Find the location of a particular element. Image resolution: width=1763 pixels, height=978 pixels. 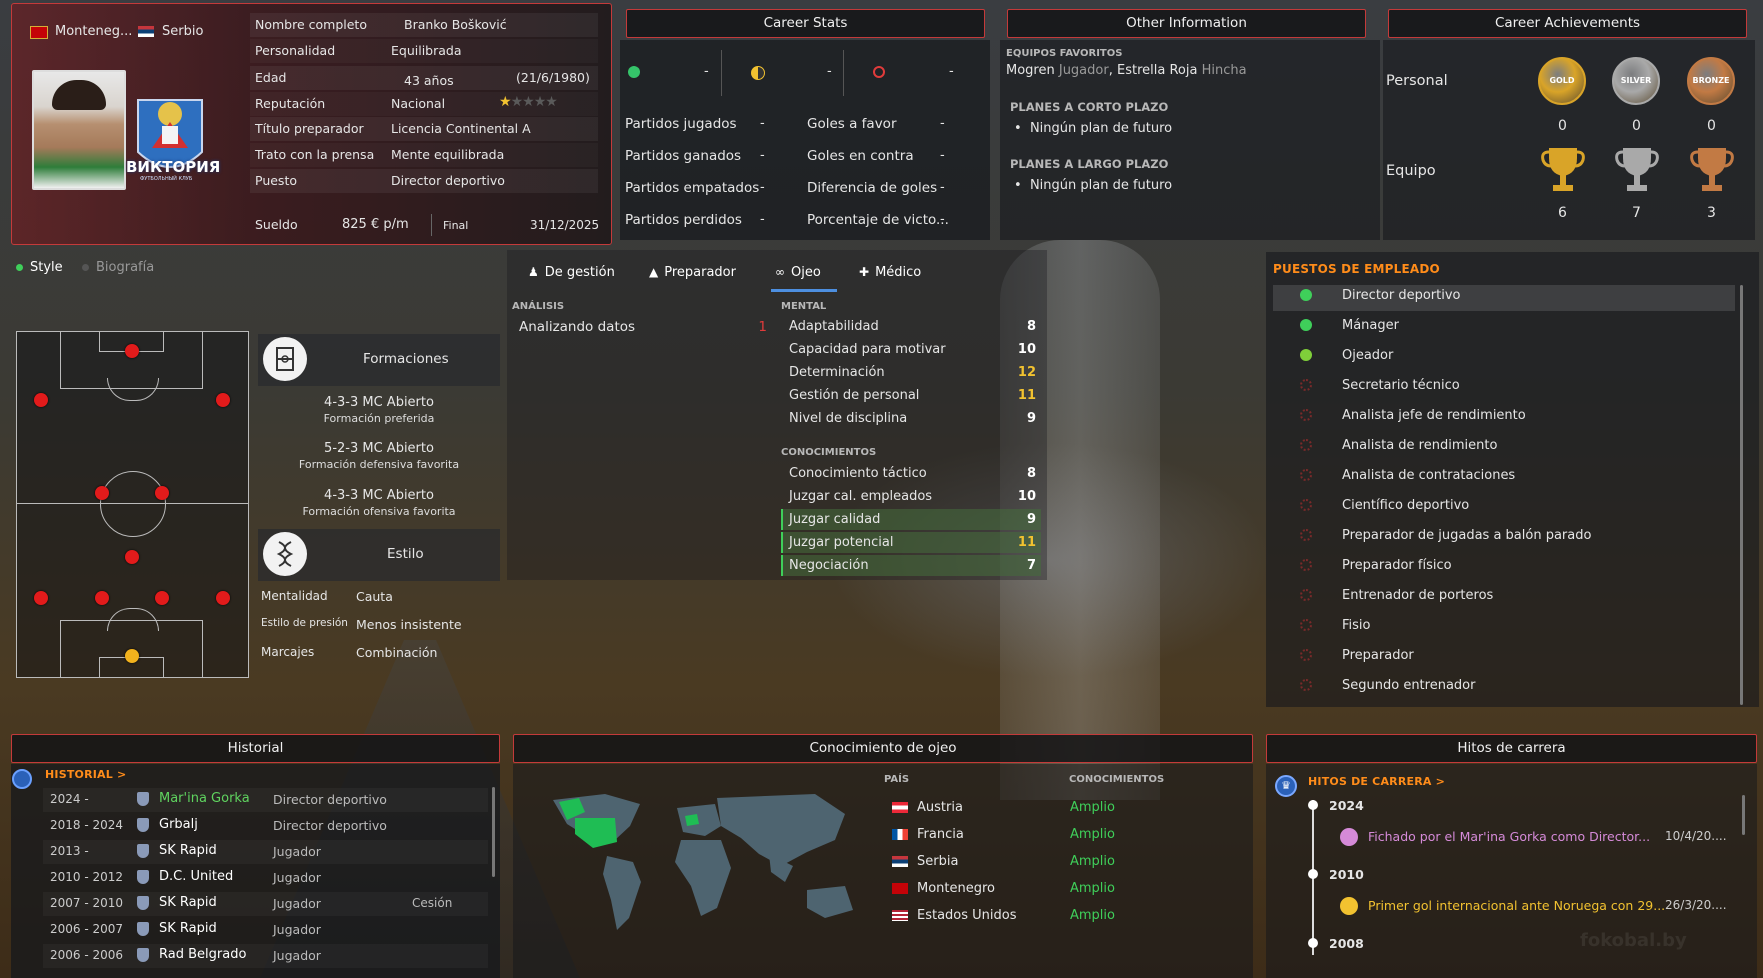

trophy-count: 6 is located at coordinates (1562, 213).